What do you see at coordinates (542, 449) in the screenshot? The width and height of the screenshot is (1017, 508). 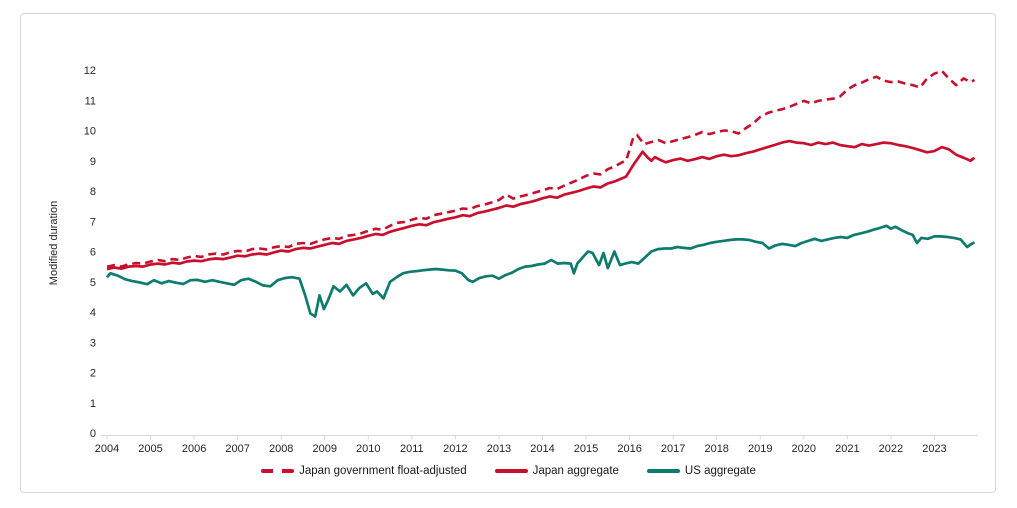 I see `x-tick-label: 2014` at bounding box center [542, 449].